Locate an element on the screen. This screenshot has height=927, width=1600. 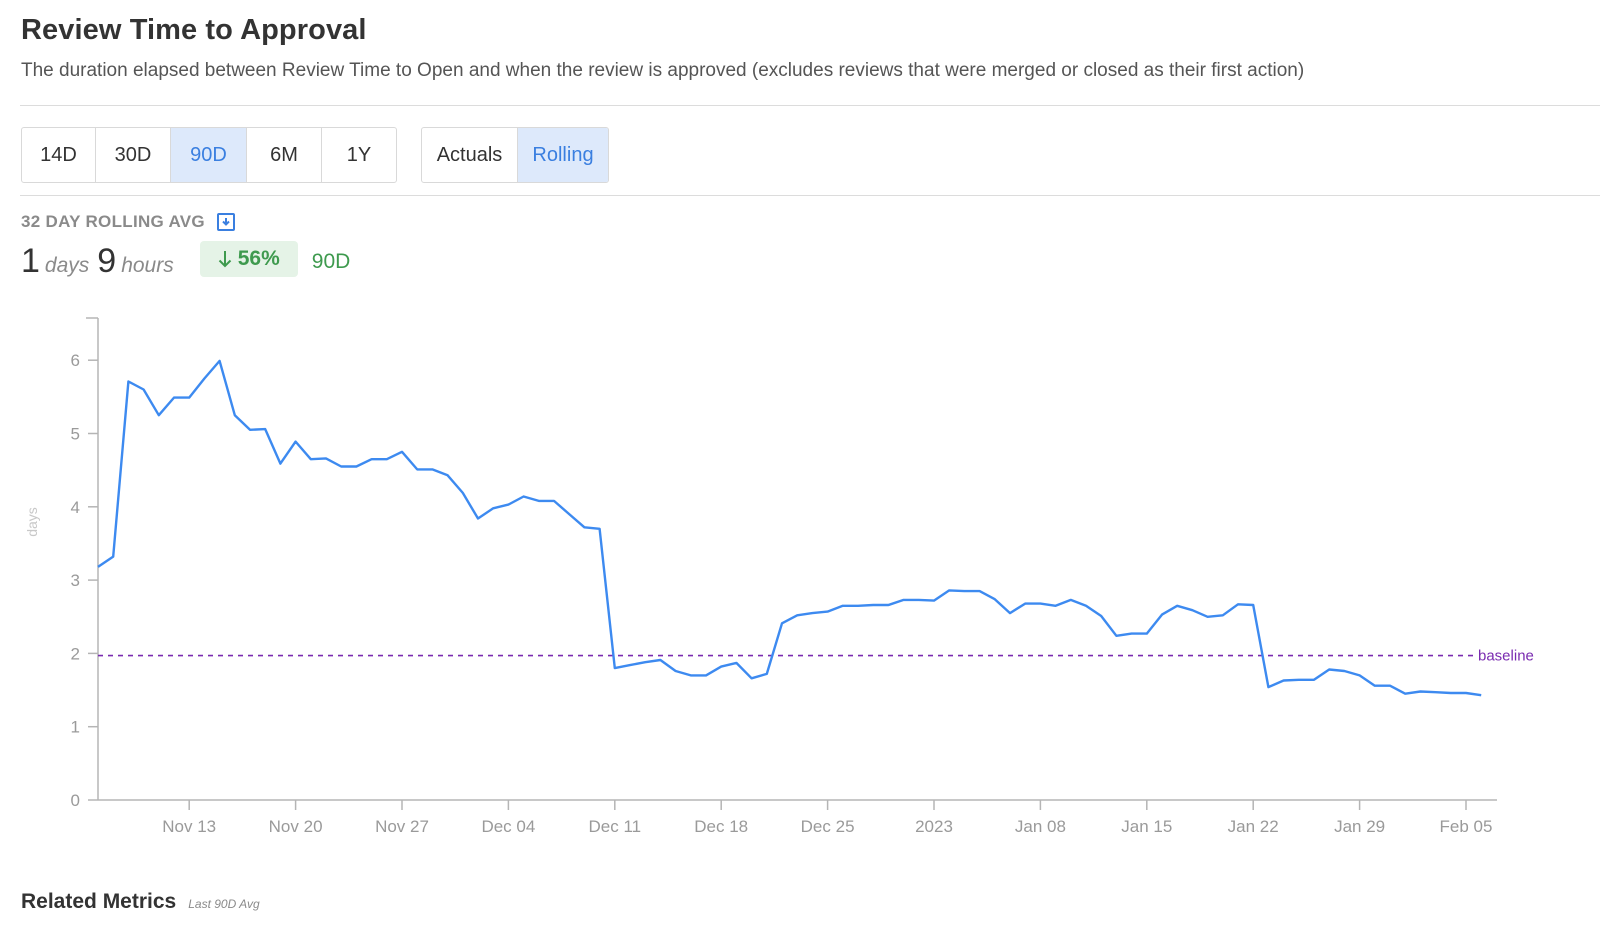
x-tick-label: Jan 22 is located at coordinates (1253, 826).